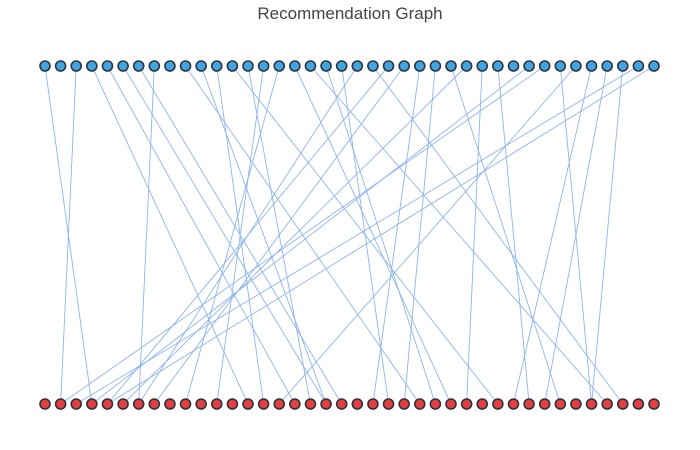 The image size is (700, 450). I want to click on top-node-row, so click(349, 66).